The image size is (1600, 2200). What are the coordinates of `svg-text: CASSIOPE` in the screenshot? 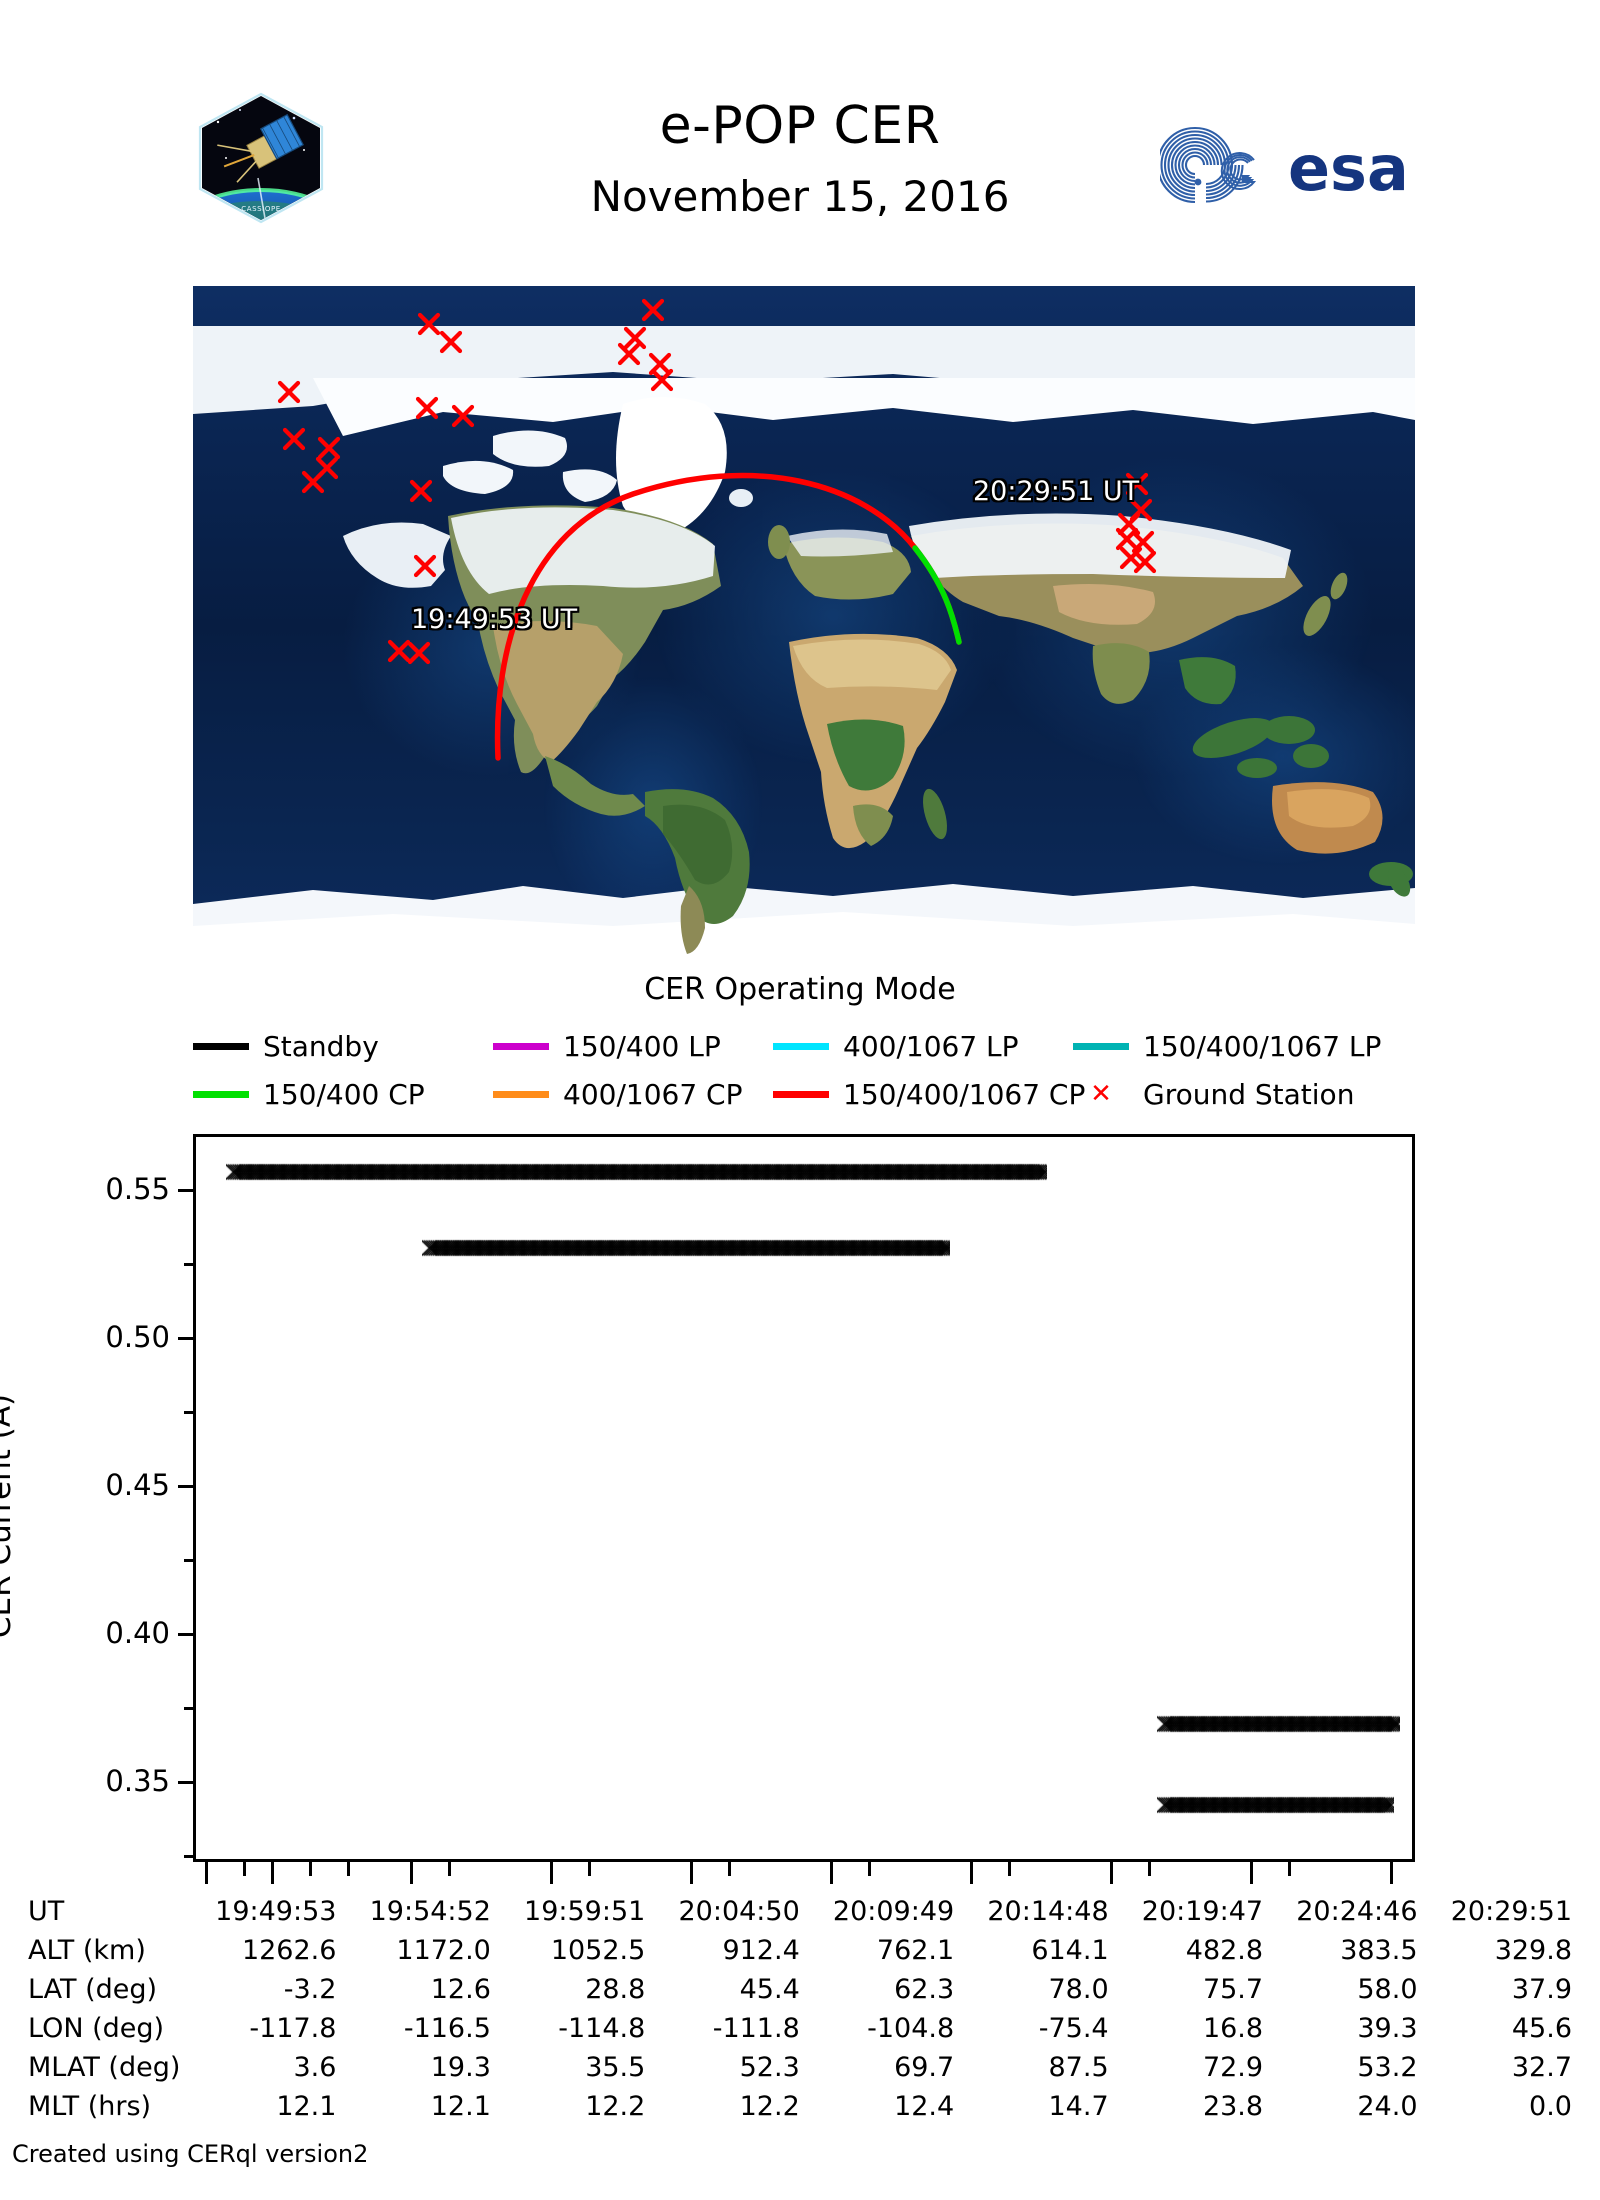 It's located at (261, 209).